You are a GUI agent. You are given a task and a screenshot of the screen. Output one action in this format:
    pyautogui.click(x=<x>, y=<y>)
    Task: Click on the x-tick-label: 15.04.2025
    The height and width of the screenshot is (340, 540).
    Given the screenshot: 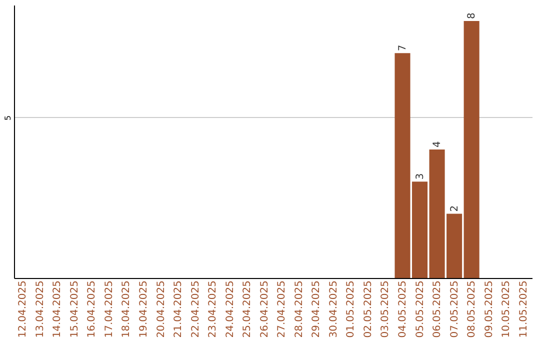 What is the action you would take?
    pyautogui.click(x=74, y=309)
    